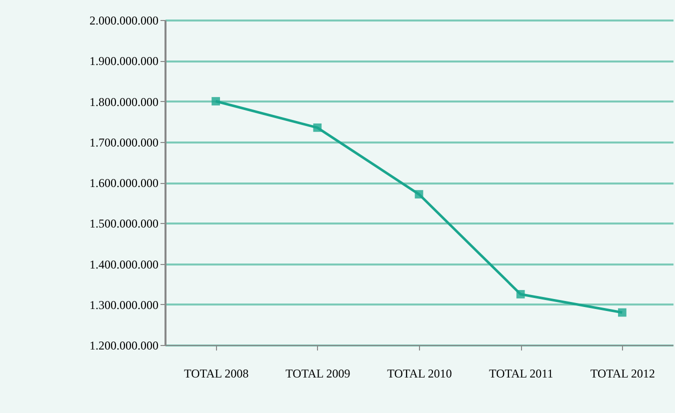  Describe the element at coordinates (521, 373) in the screenshot. I see `x-tick-label: TOTAL 2011` at that location.